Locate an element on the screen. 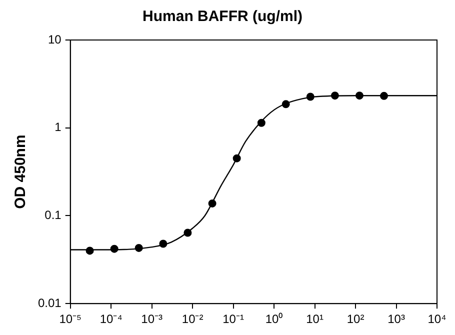 The image size is (455, 335). x-tick-label: 10¹ is located at coordinates (315, 319).